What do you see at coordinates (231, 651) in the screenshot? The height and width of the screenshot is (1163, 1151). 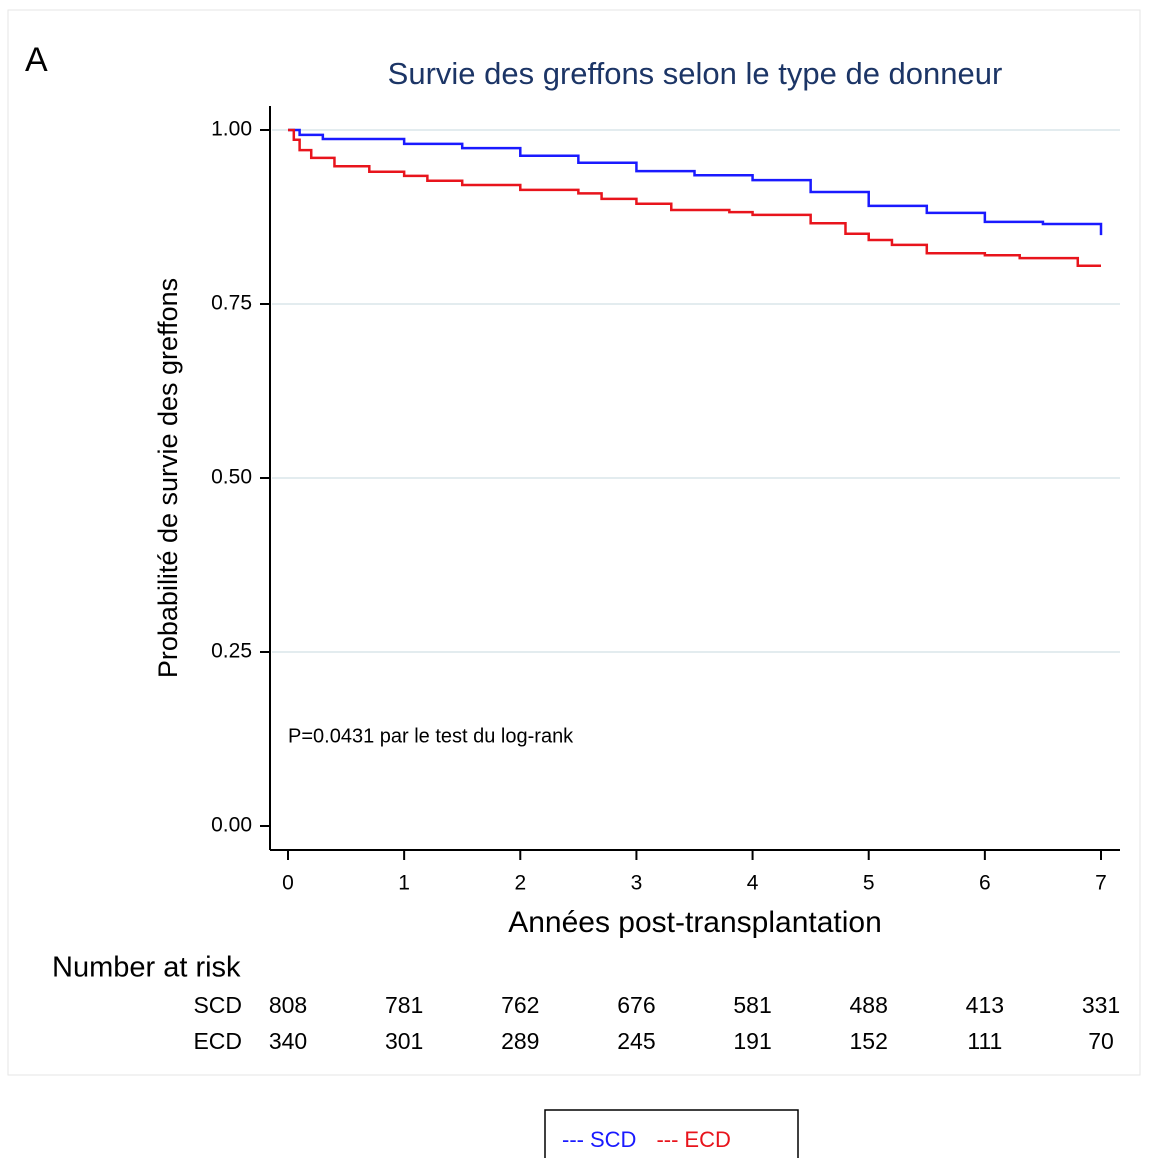 I see `y-tick-label: 0.25` at bounding box center [231, 651].